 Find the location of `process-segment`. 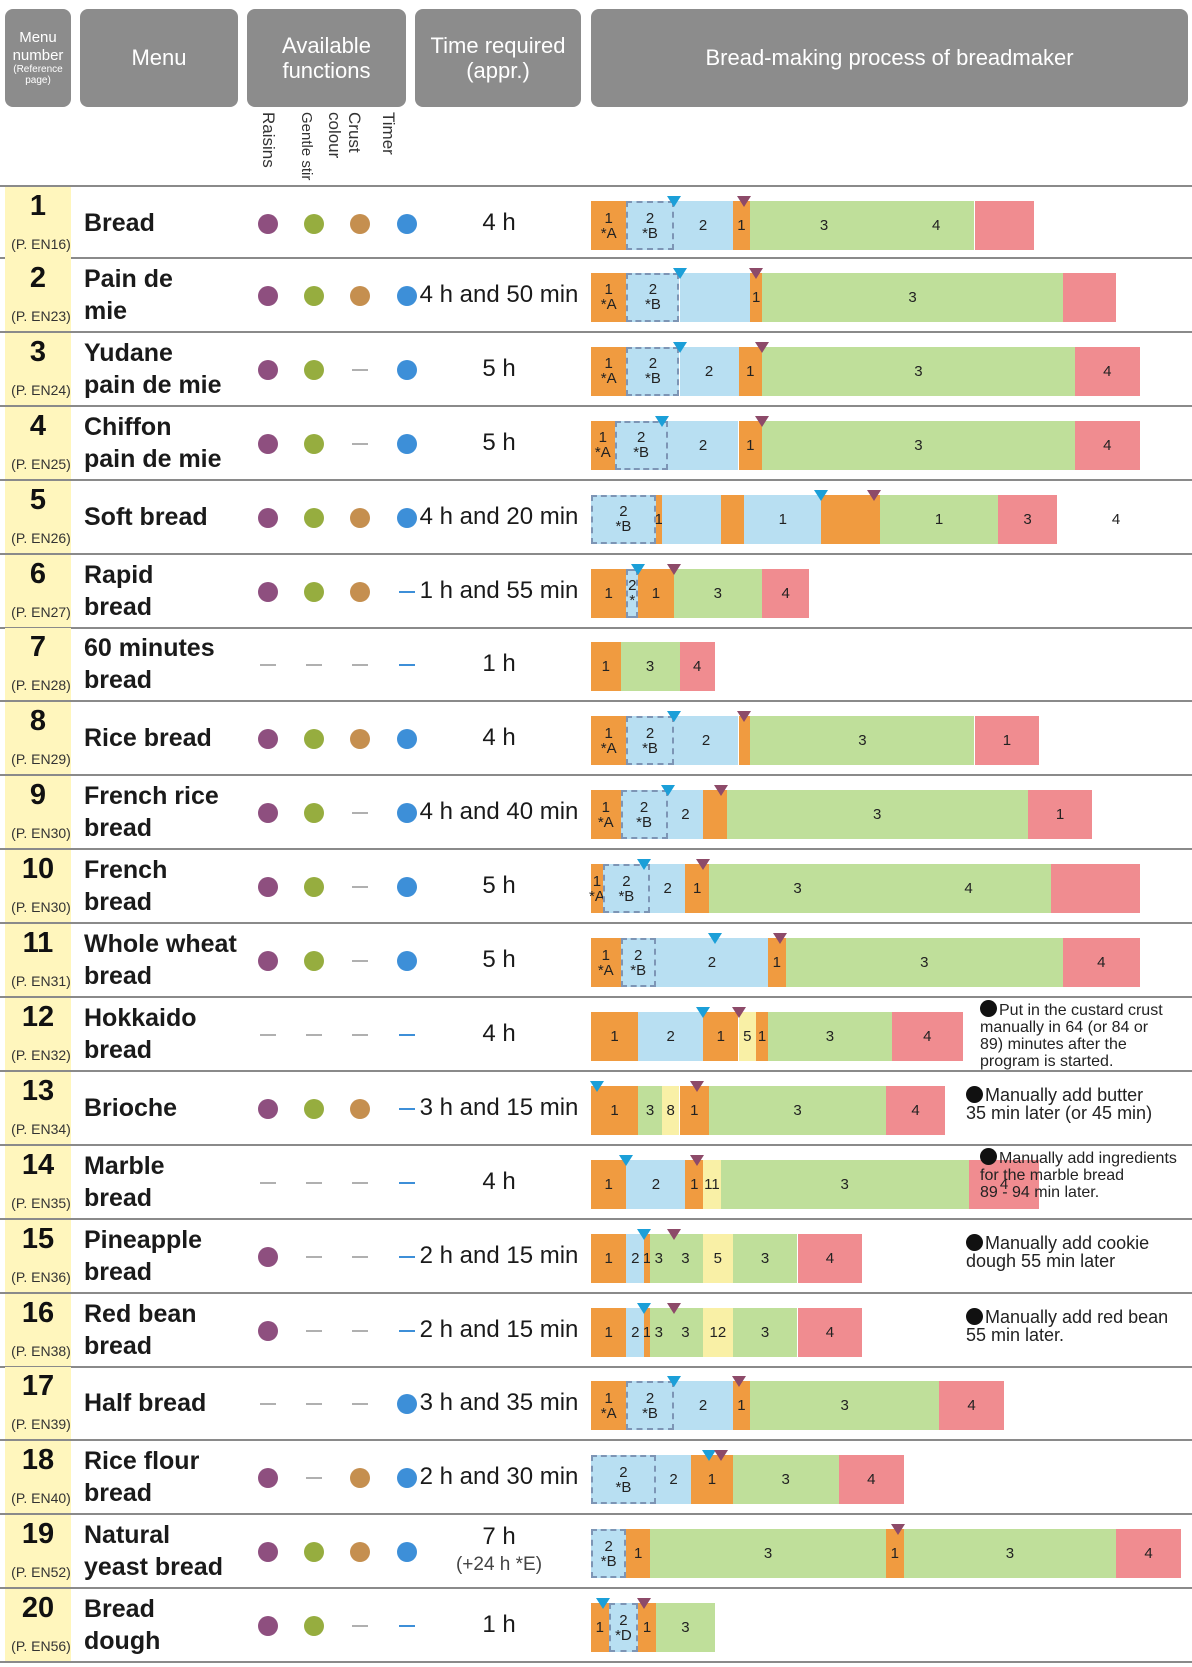

process-segment is located at coordinates (1004, 225).